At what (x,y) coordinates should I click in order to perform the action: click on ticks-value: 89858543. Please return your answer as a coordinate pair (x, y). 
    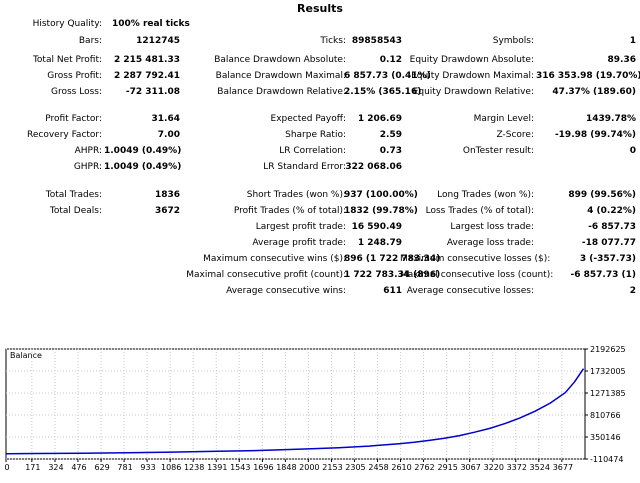
    Looking at the image, I should click on (376, 41).